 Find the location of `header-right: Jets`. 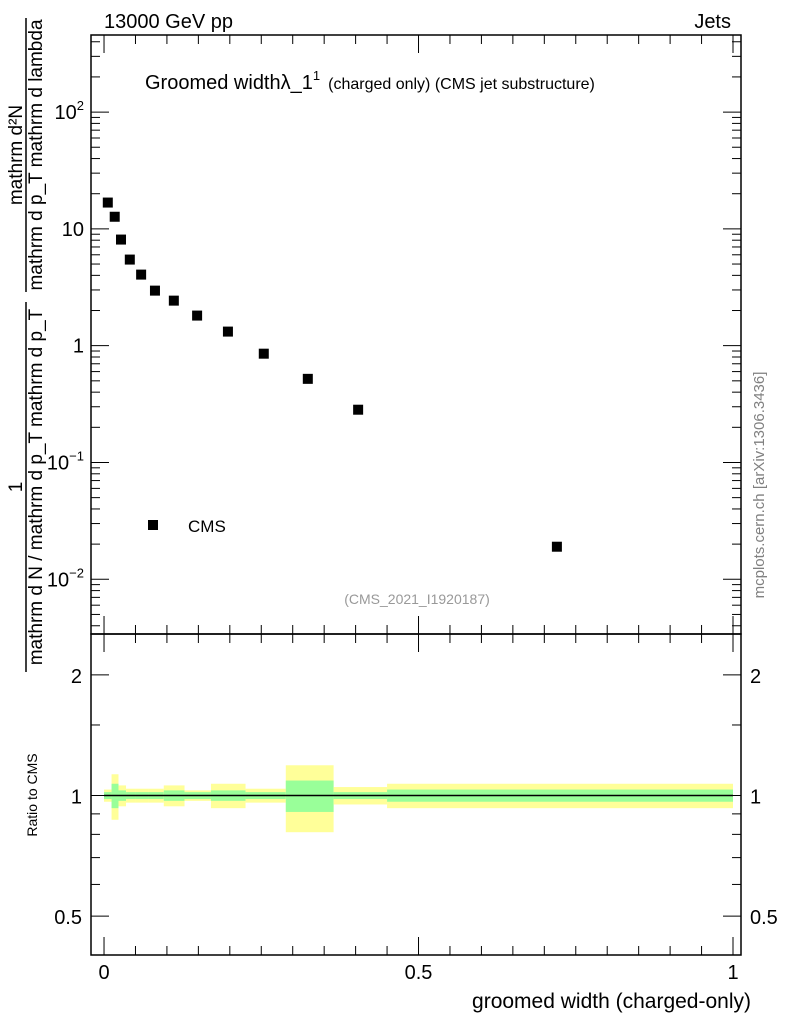

header-right: Jets is located at coordinates (712, 22).